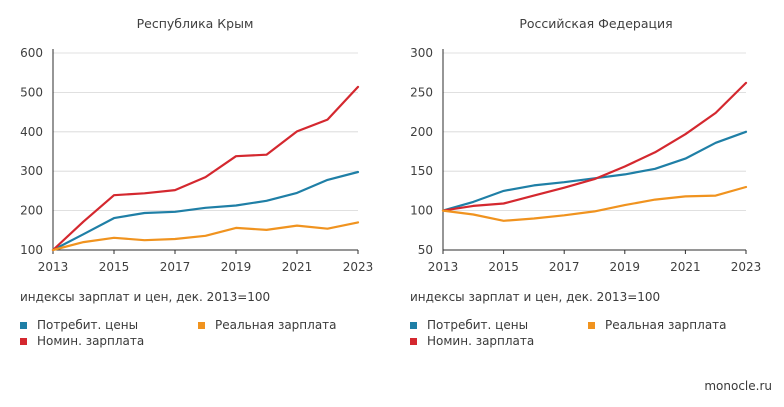 This screenshot has height=407, width=784. What do you see at coordinates (31, 53) in the screenshot?
I see `y-tick-label: 600` at bounding box center [31, 53].